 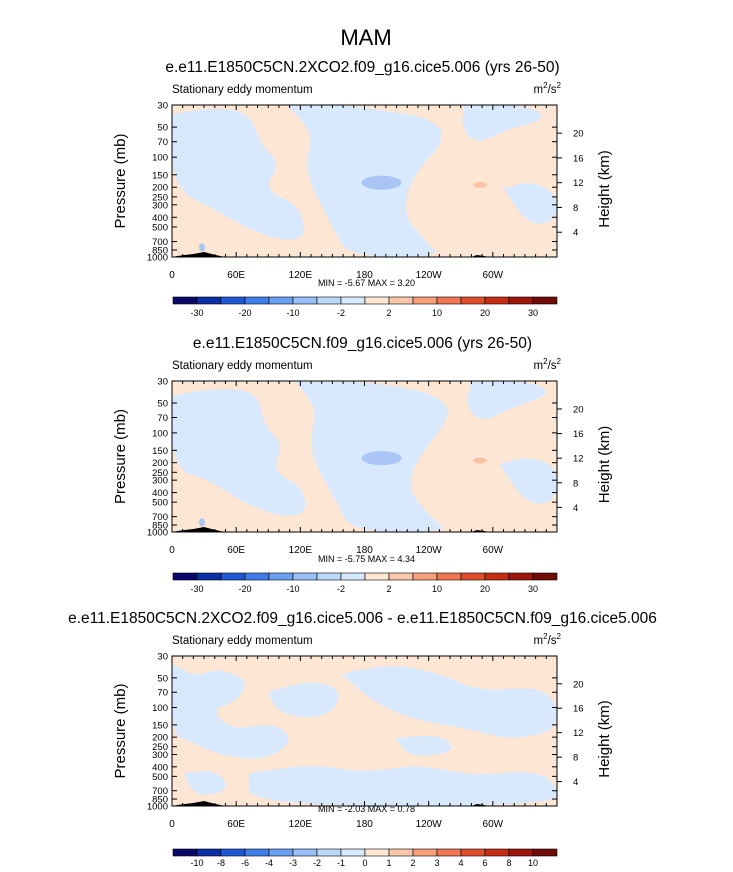 What do you see at coordinates (162, 418) in the screenshot?
I see `pressure-tick-label: 70` at bounding box center [162, 418].